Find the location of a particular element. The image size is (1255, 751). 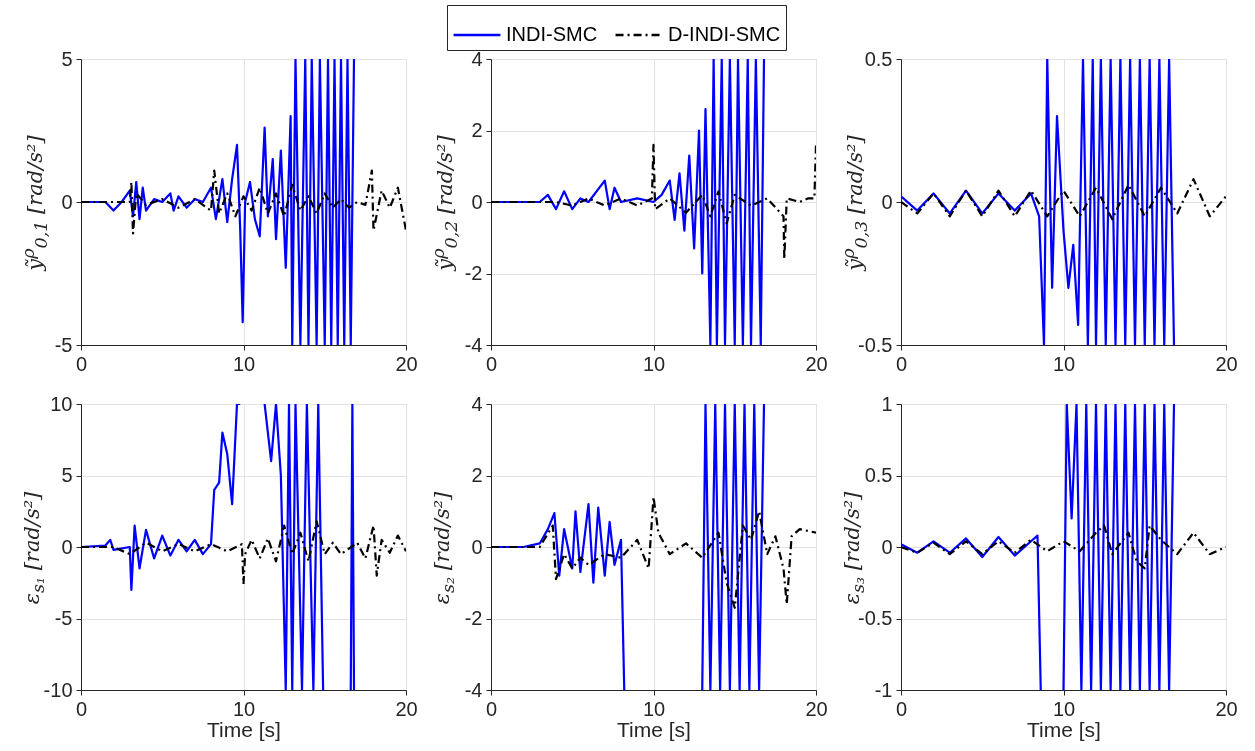

y-tick-label: -1 is located at coordinates (883, 689).